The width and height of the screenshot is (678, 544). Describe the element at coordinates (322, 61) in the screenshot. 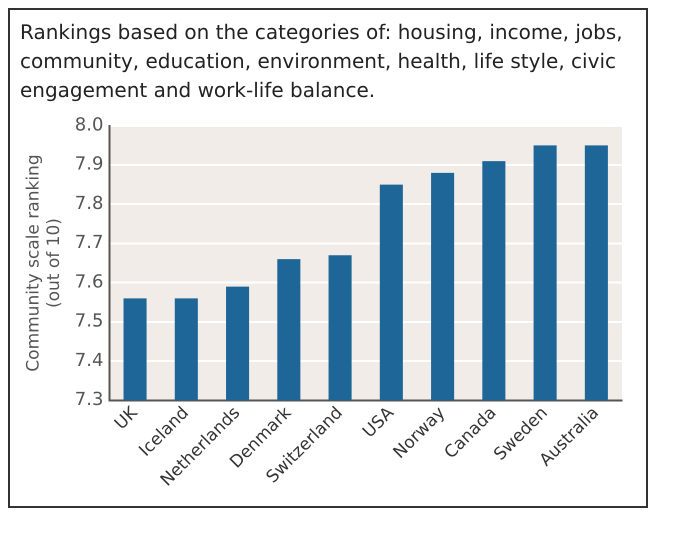

I see `chart-title: Rankings based on the categories of: housing, income, jobs, community, education, environment, health, life style, civic engagement and work-life balance.` at that location.